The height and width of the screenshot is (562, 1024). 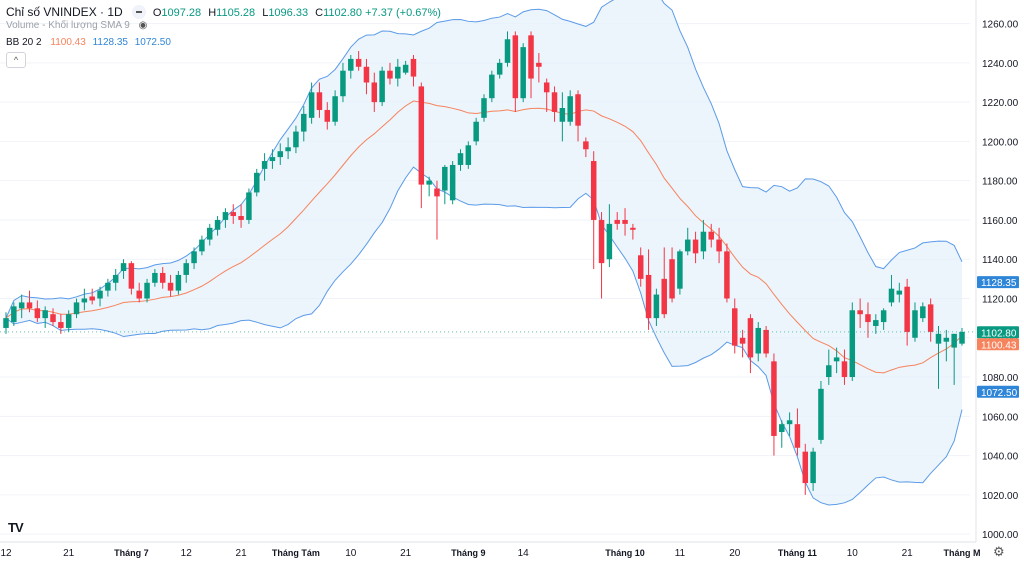 What do you see at coordinates (143, 25) in the screenshot?
I see `eye-hidden-icon: ◉` at bounding box center [143, 25].